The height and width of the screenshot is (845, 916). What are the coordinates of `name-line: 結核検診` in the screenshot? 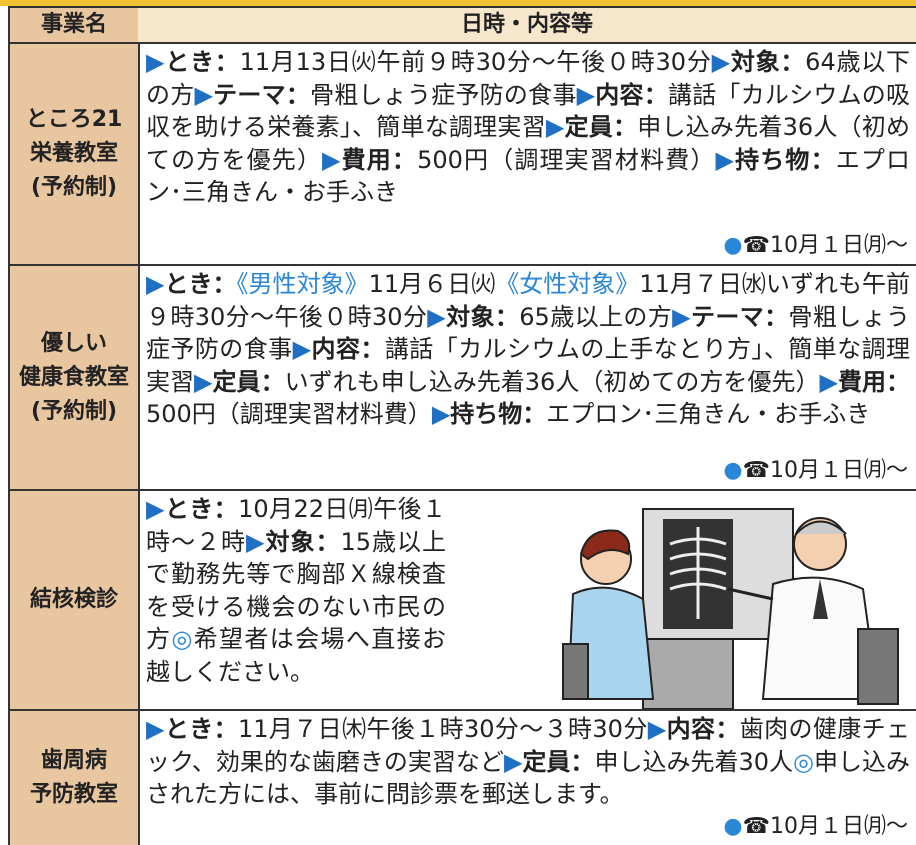 It's located at (73, 599).